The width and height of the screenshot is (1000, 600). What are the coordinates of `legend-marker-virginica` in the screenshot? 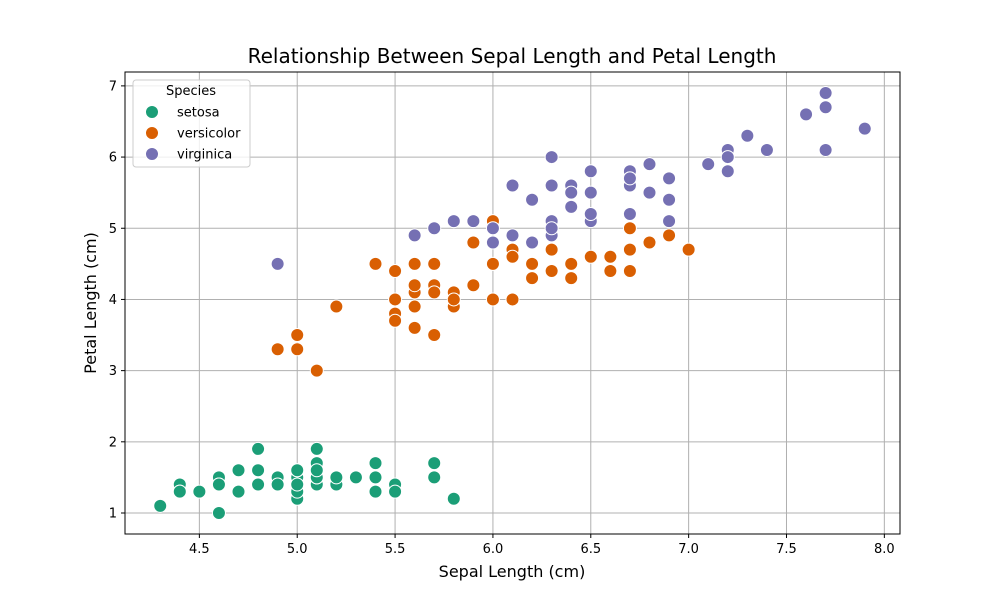 It's located at (152, 154).